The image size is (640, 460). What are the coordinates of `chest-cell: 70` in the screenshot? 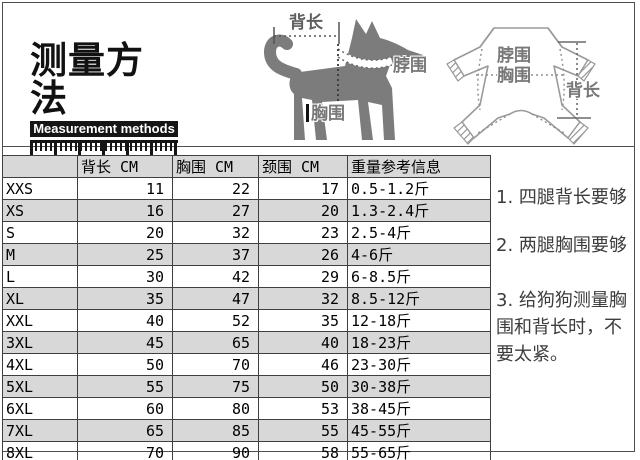 It's located at (215, 364).